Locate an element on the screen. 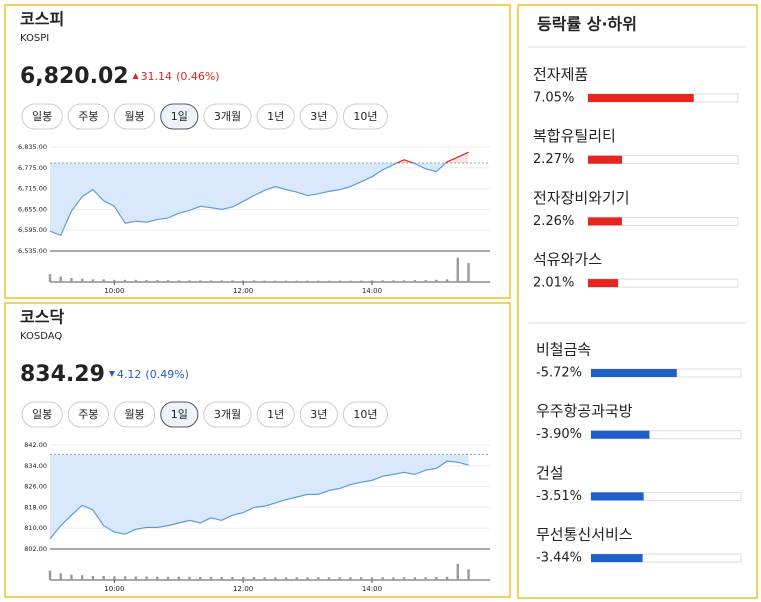 The width and height of the screenshot is (761, 602). sector-change: -3.51% is located at coordinates (559, 496).